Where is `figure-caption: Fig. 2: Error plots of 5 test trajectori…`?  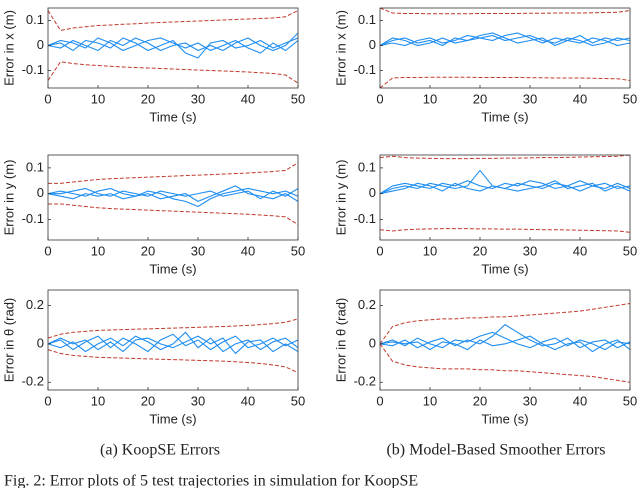 figure-caption: Fig. 2: Error plots of 5 test trajectori… is located at coordinates (211, 480).